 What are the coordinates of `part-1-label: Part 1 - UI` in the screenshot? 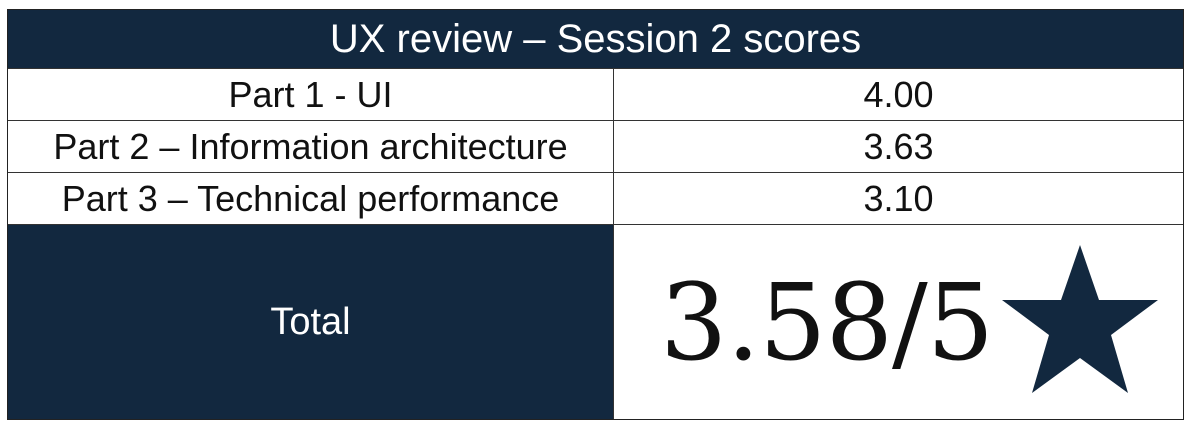 It's located at (310, 94).